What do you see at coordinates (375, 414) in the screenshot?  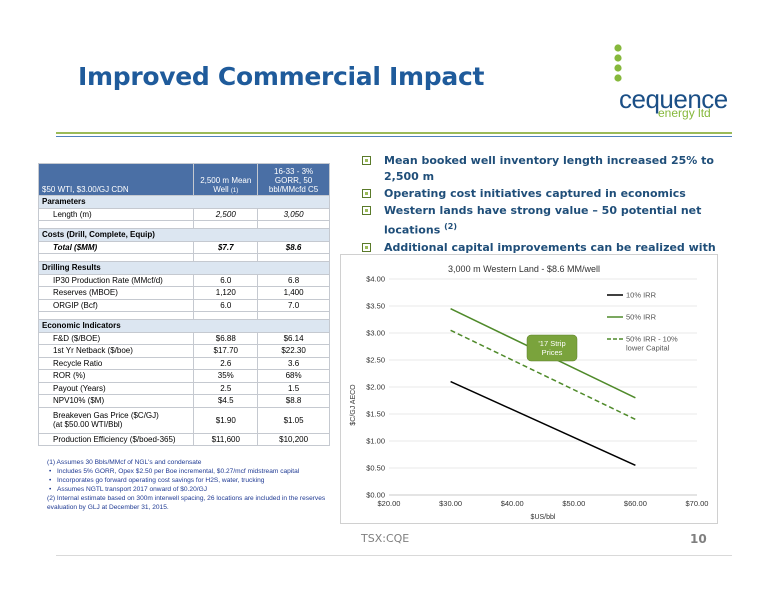 I see `y-tick-label: $1.50` at bounding box center [375, 414].